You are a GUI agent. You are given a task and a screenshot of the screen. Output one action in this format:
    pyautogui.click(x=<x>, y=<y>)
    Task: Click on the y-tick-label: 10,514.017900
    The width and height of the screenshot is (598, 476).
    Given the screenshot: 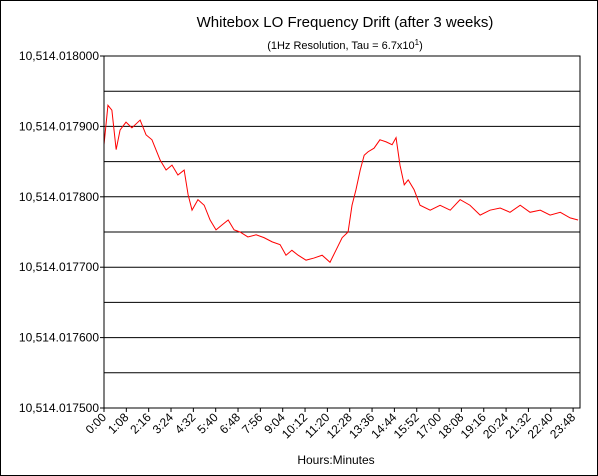 What is the action you would take?
    pyautogui.click(x=59, y=126)
    